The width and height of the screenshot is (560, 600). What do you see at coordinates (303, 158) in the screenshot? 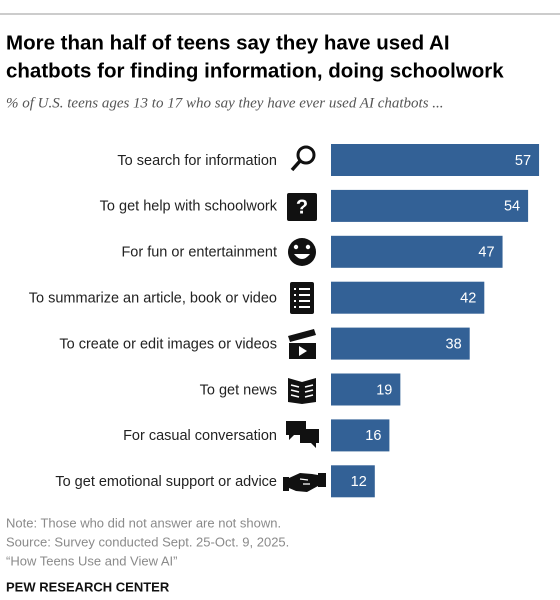
I see `icon-search` at bounding box center [303, 158].